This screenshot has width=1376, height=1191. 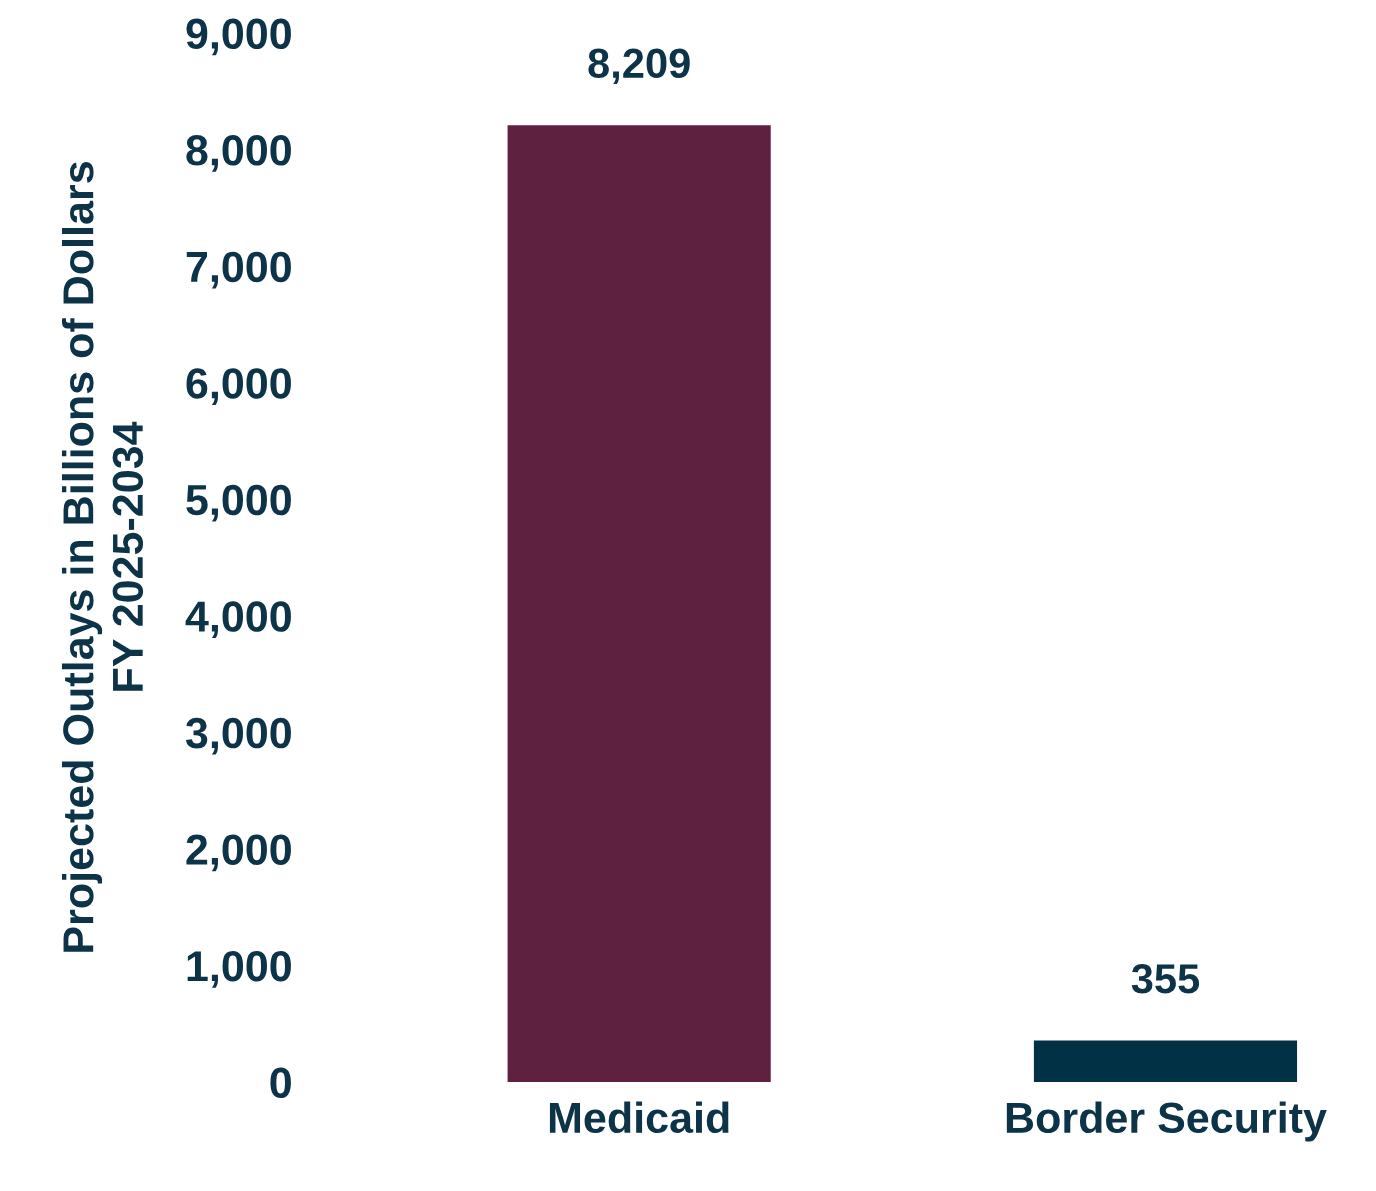 I want to click on y-tick-label: 2,000, so click(x=238, y=853).